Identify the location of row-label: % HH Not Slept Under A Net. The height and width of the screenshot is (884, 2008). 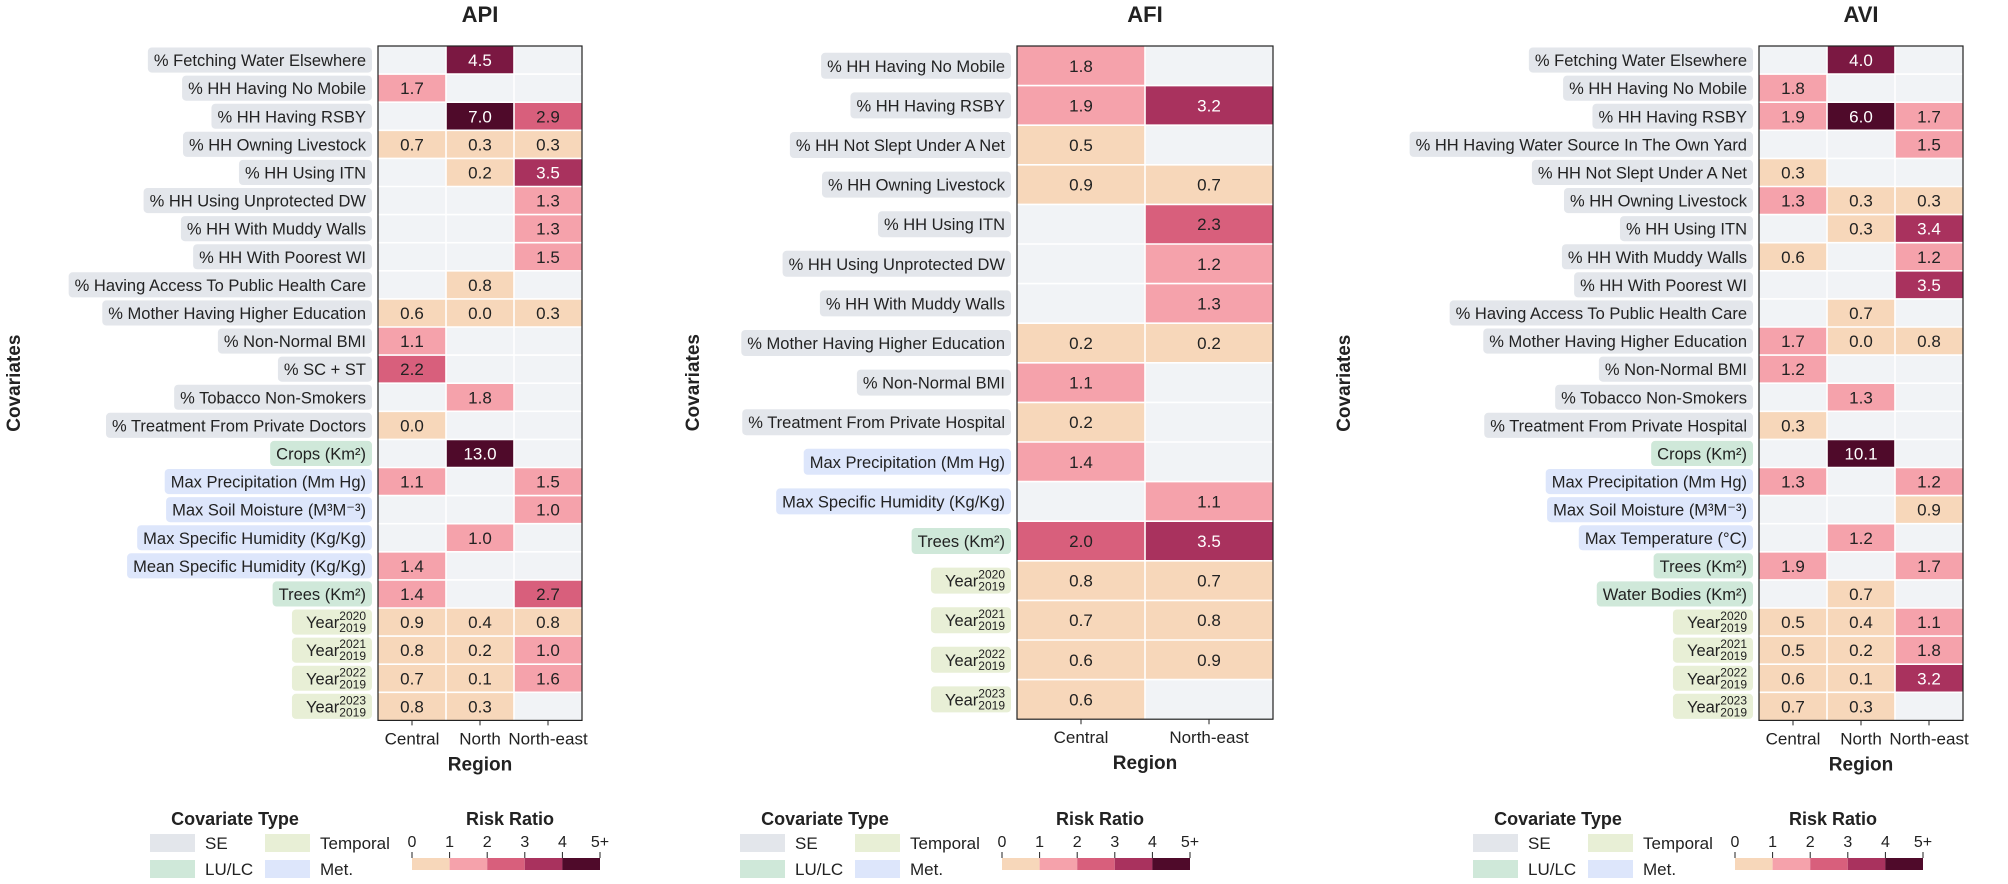
(1643, 173).